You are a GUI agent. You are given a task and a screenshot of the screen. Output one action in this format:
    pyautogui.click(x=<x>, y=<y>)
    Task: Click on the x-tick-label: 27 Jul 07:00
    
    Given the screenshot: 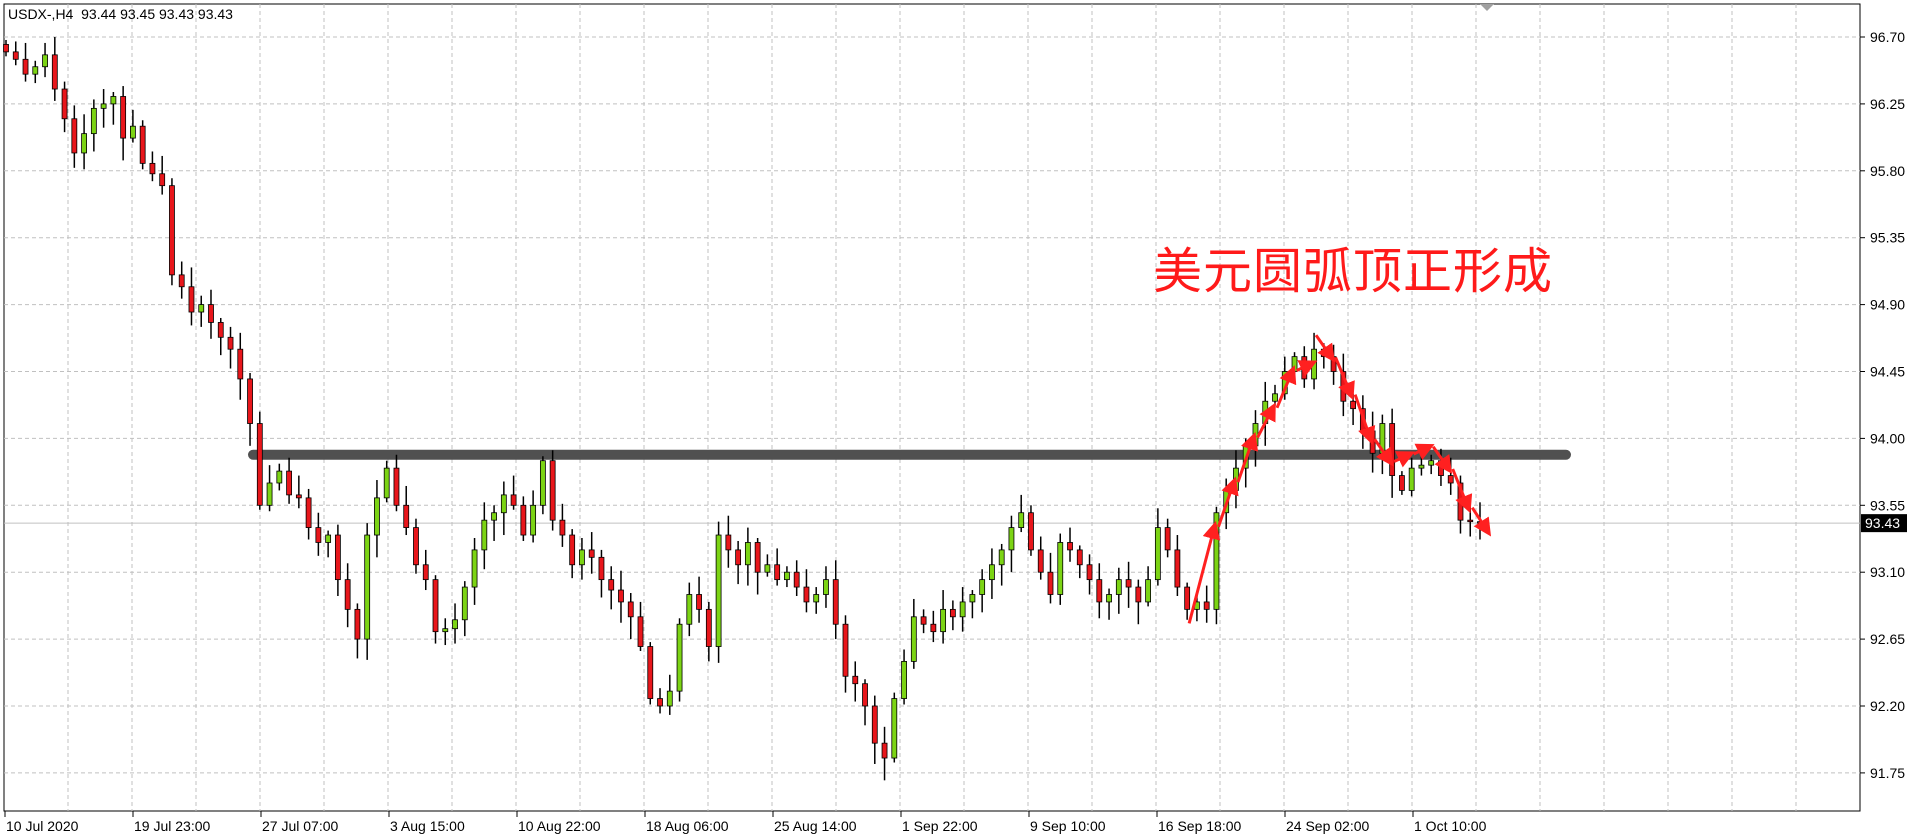 What is the action you would take?
    pyautogui.click(x=300, y=826)
    